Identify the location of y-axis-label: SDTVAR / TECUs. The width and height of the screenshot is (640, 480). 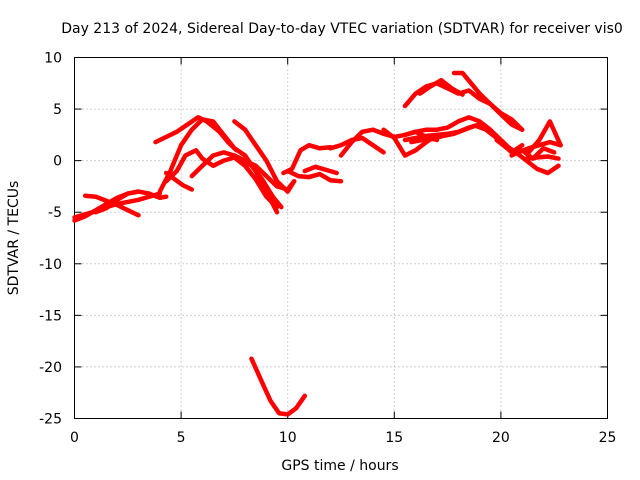
(14, 238).